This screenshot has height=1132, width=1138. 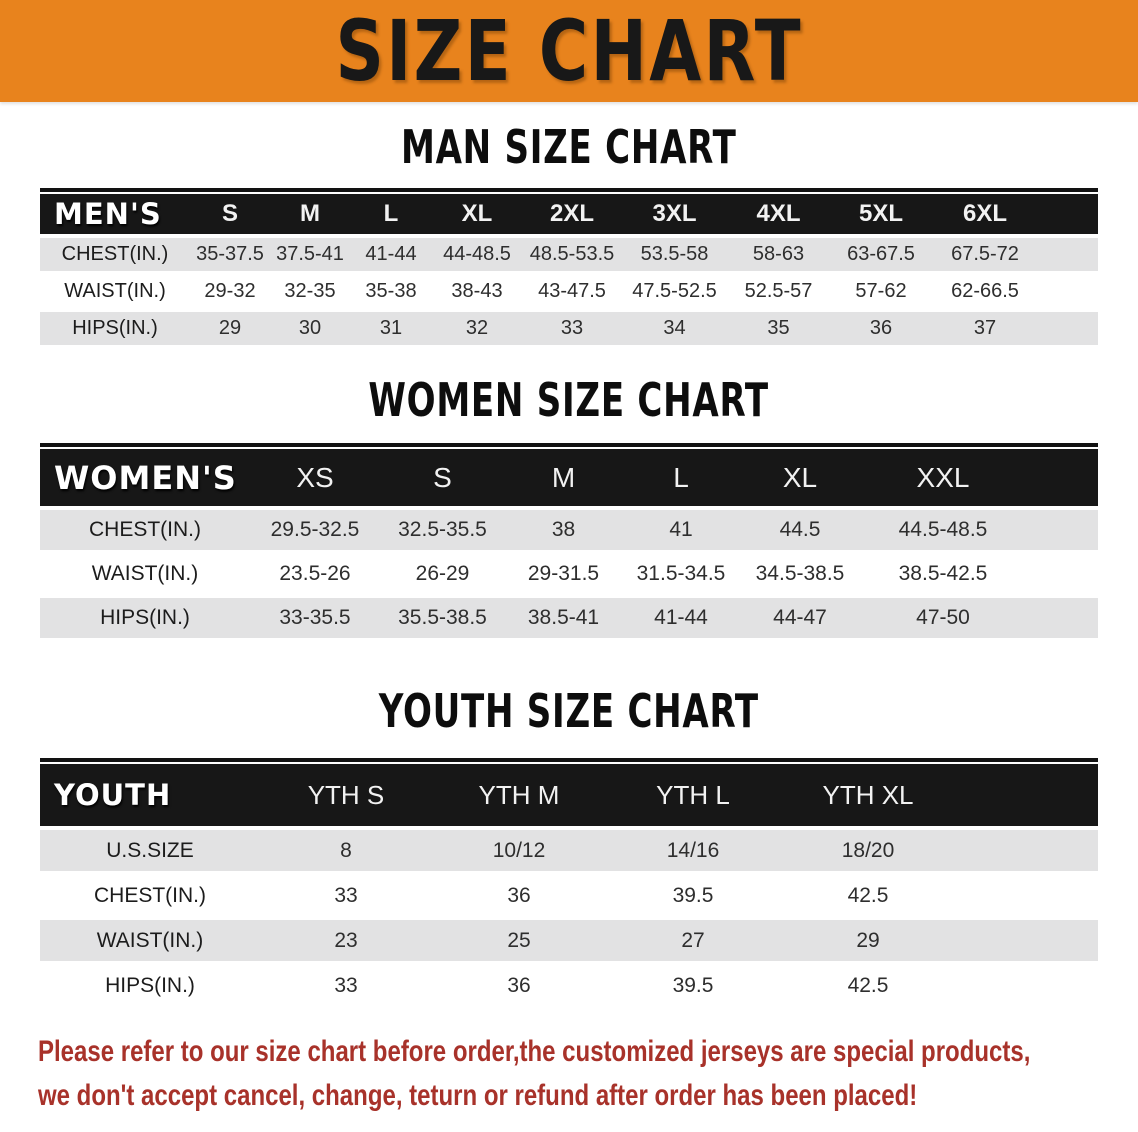 I want to click on man-section-title-text: MAN SIZE CHART, so click(x=569, y=147).